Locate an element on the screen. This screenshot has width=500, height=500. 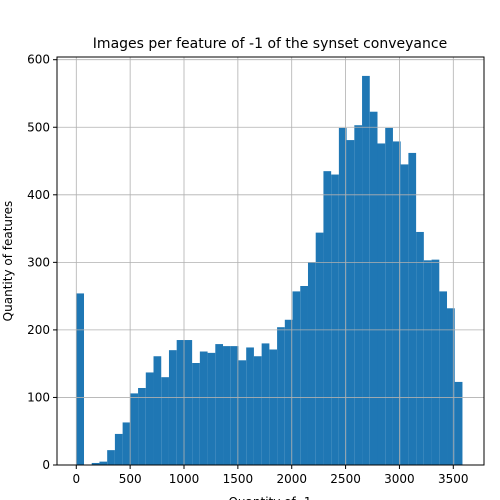
y-tick-label: 600 is located at coordinates (38, 60).